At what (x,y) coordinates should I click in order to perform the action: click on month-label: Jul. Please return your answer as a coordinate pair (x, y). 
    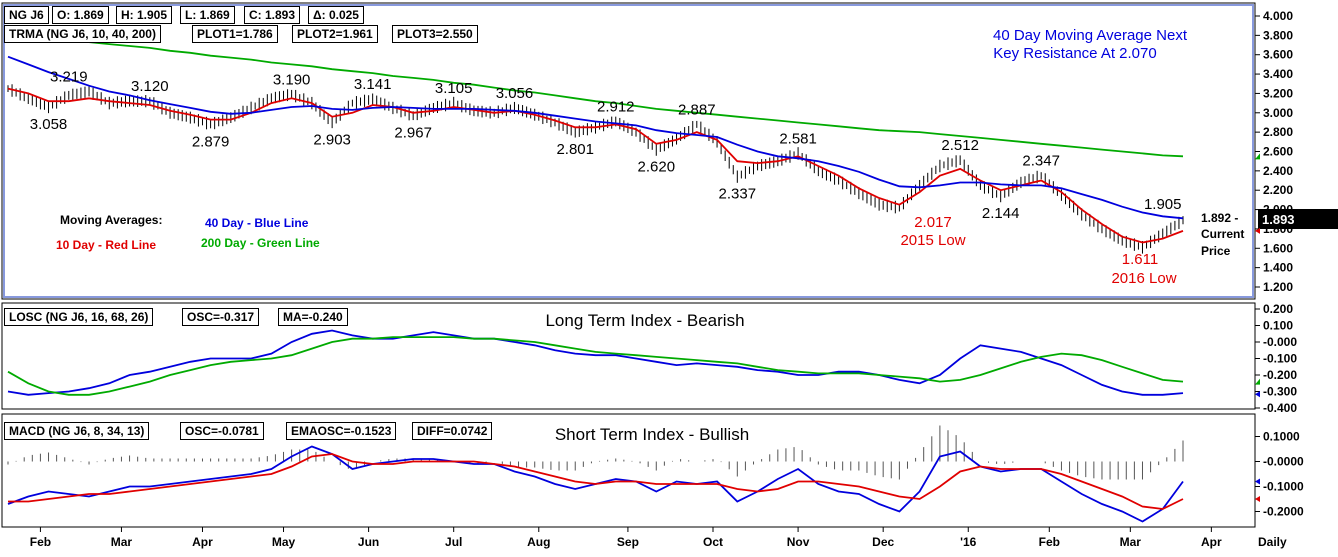
    Looking at the image, I should click on (453, 542).